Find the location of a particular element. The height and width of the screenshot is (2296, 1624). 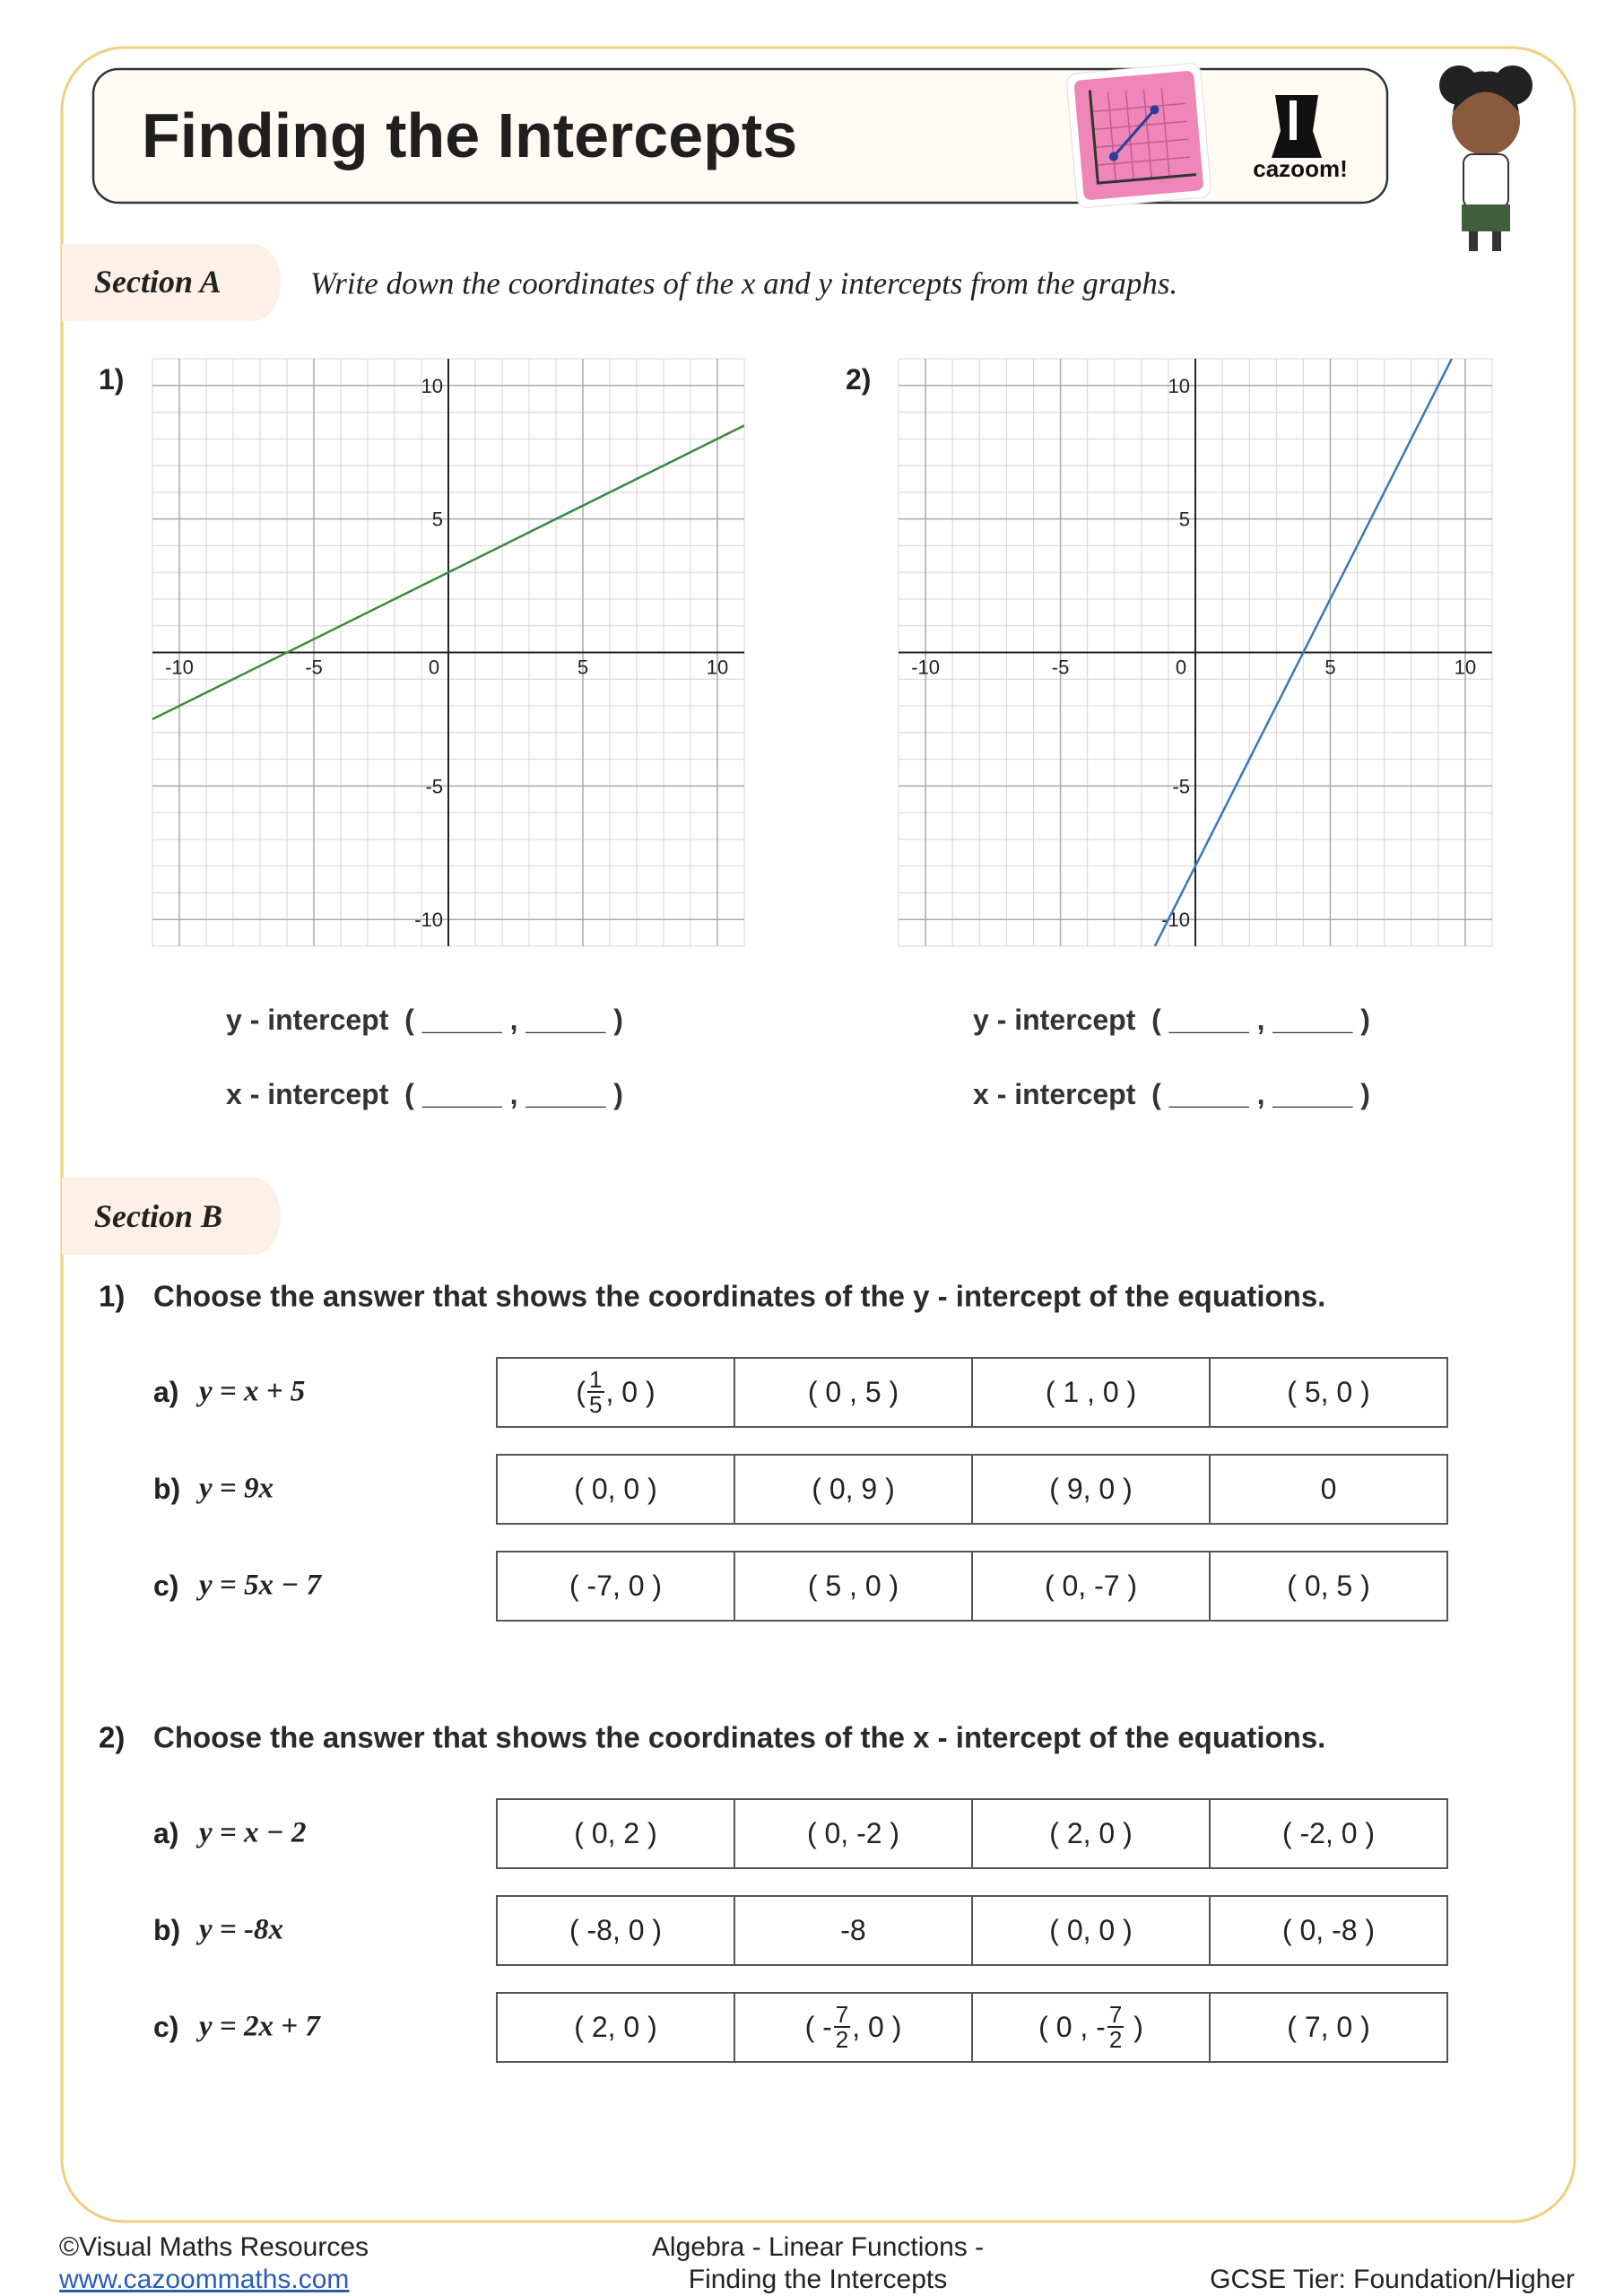

equation: y = 9x is located at coordinates (236, 1488).